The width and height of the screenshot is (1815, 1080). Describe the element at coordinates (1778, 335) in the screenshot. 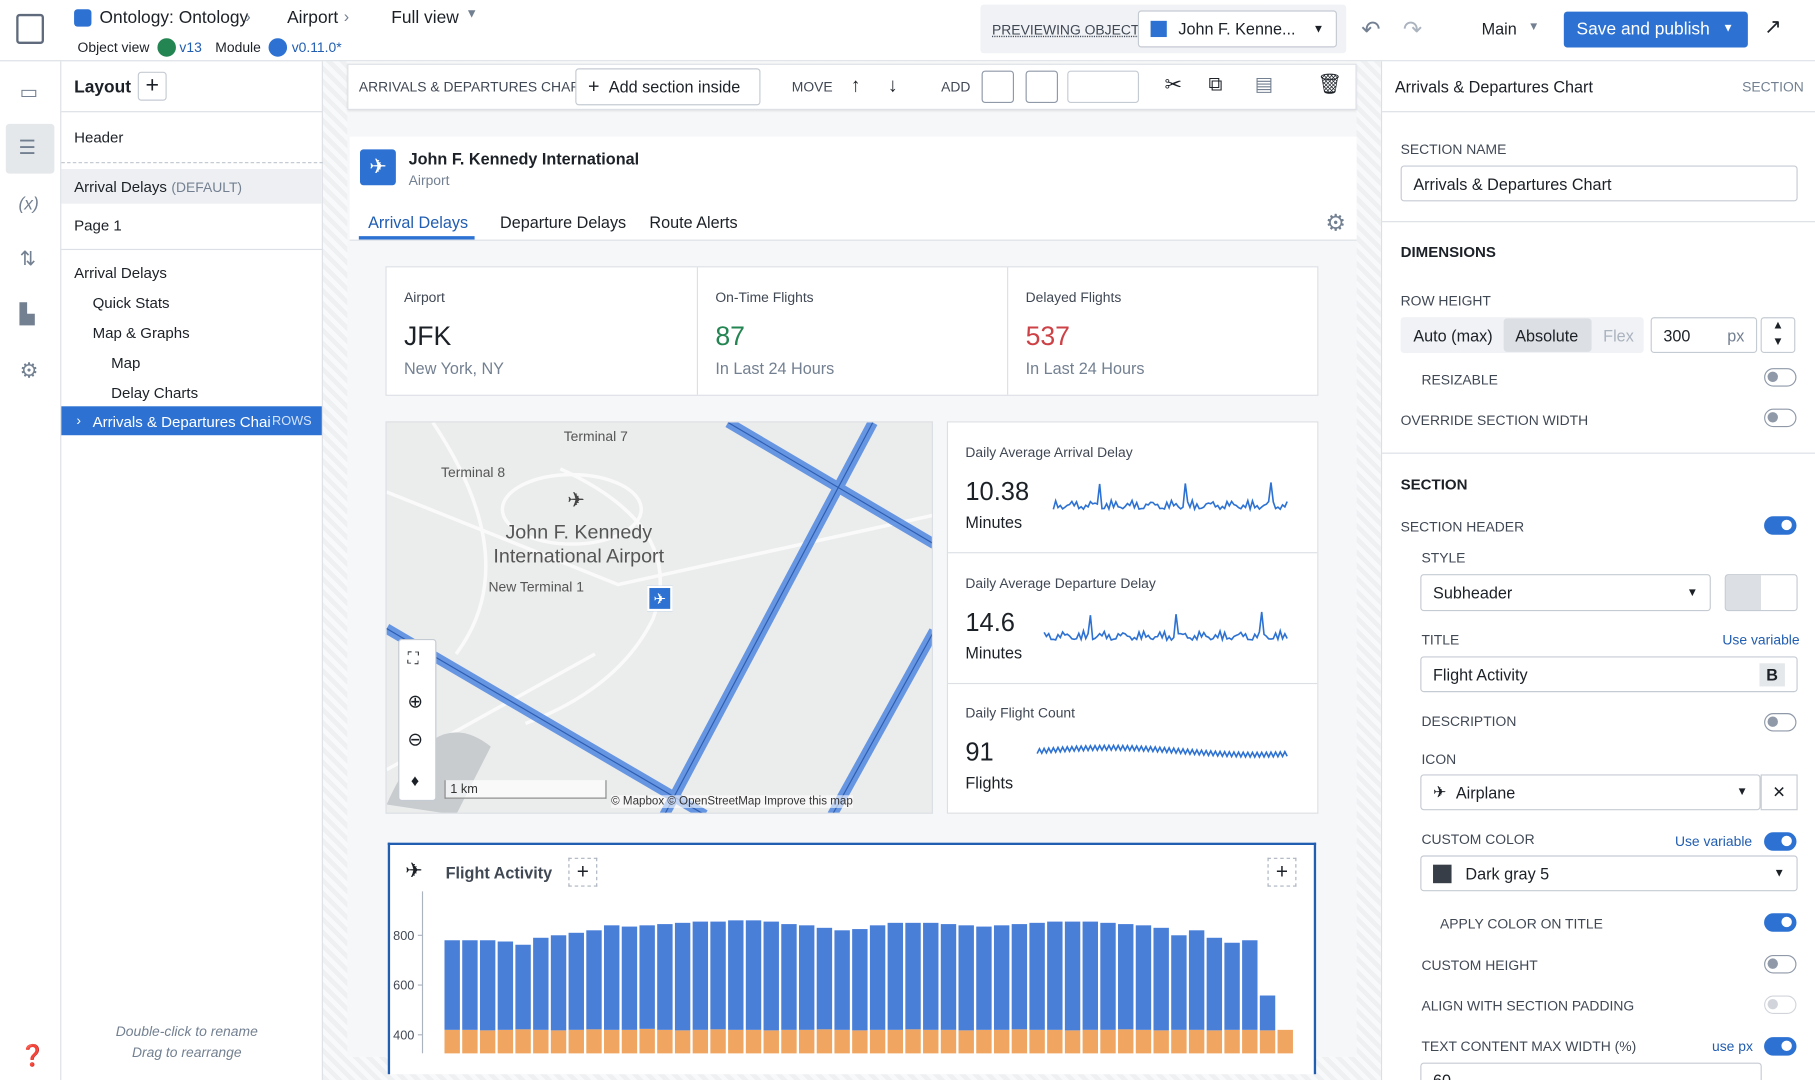

I see `stepper: ▲ ▼` at that location.